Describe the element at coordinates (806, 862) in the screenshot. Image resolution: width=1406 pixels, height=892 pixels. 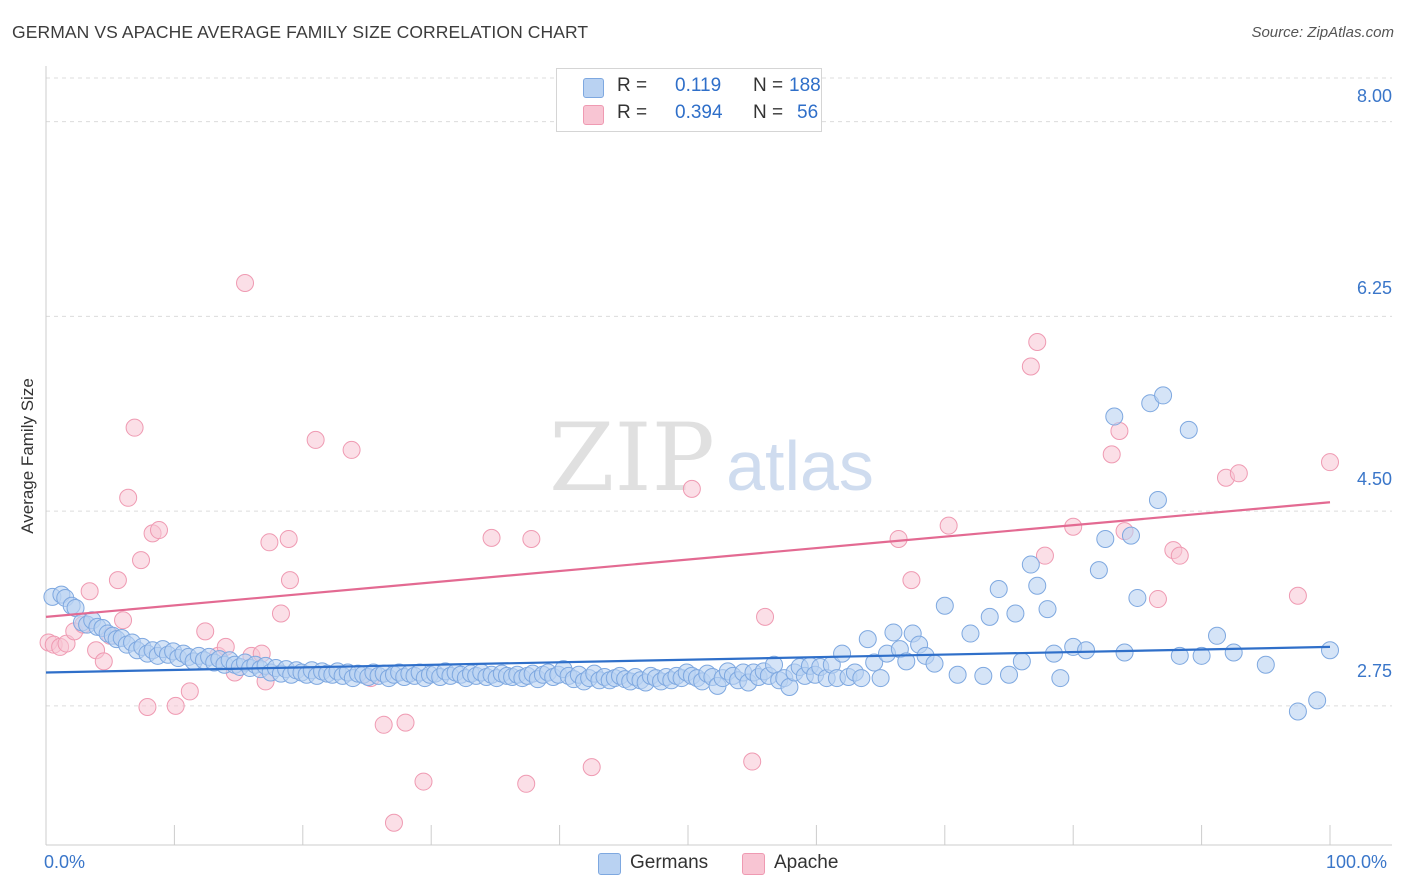
I see `legend-label: Apache` at that location.